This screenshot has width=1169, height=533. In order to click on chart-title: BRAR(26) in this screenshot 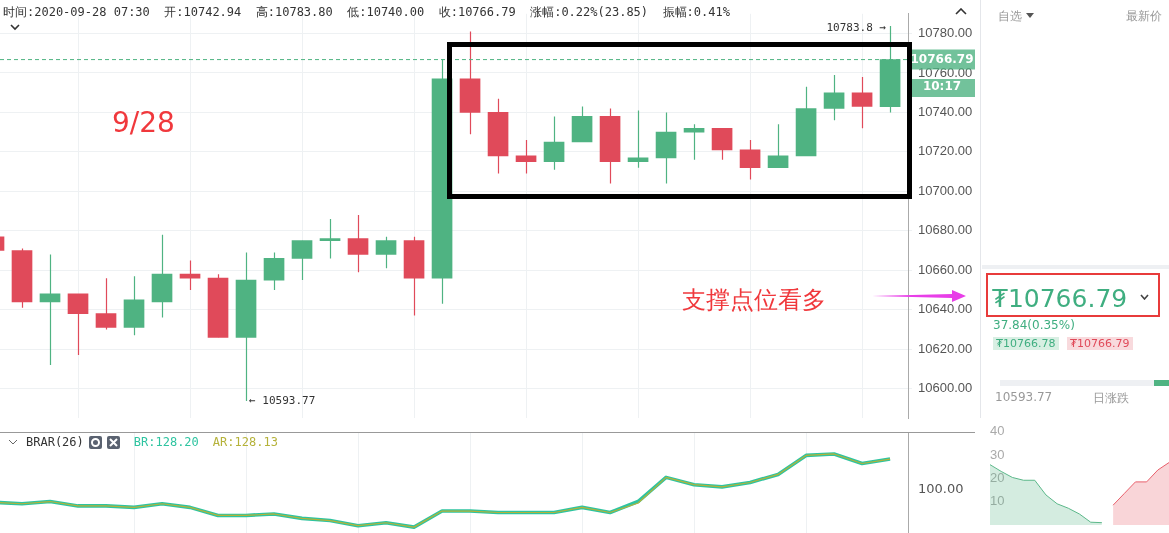, I will do `click(55, 442)`.